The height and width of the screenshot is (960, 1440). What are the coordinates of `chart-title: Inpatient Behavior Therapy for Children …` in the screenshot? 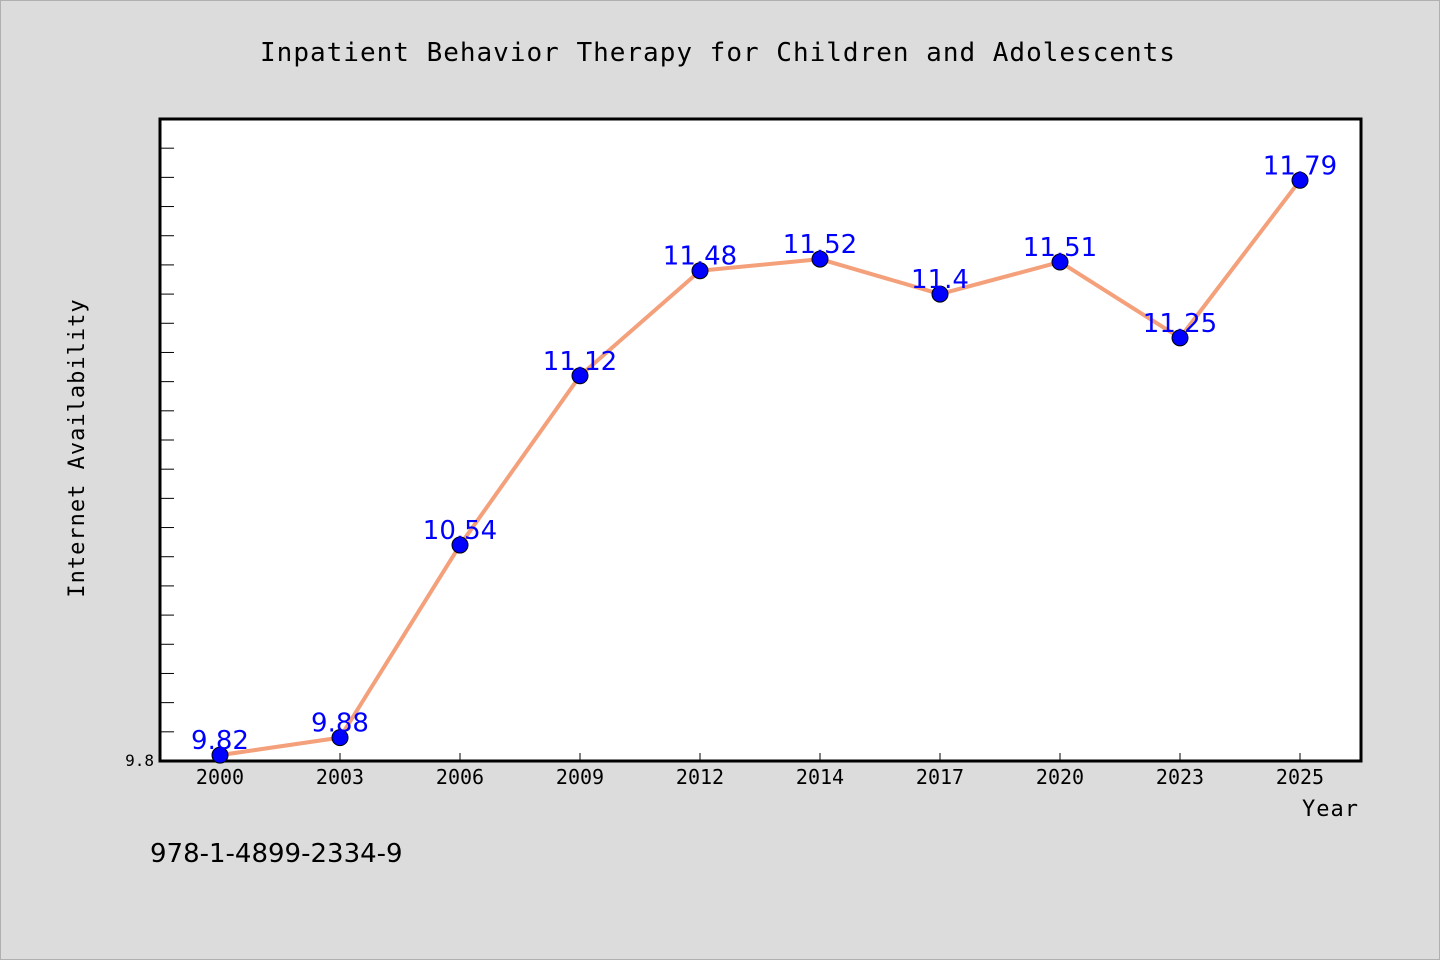 It's located at (718, 53).